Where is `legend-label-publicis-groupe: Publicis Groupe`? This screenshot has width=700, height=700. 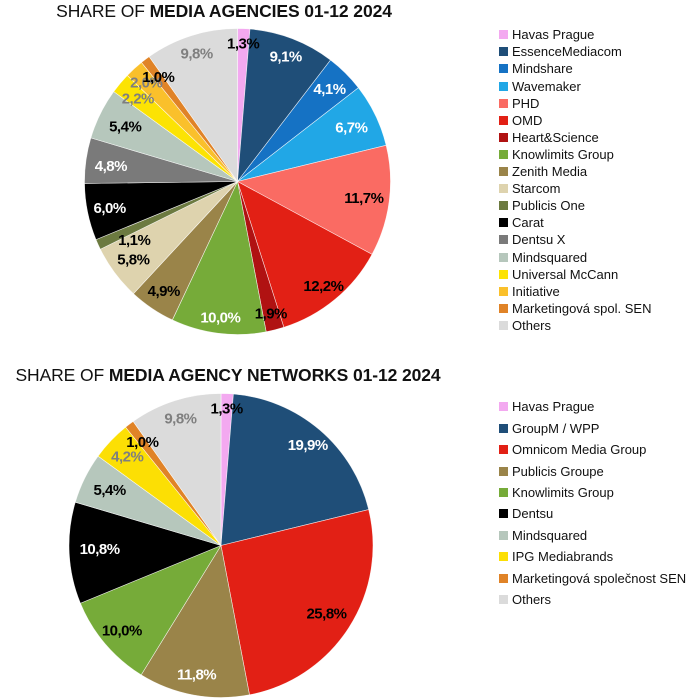 legend-label-publicis-groupe: Publicis Groupe is located at coordinates (558, 471).